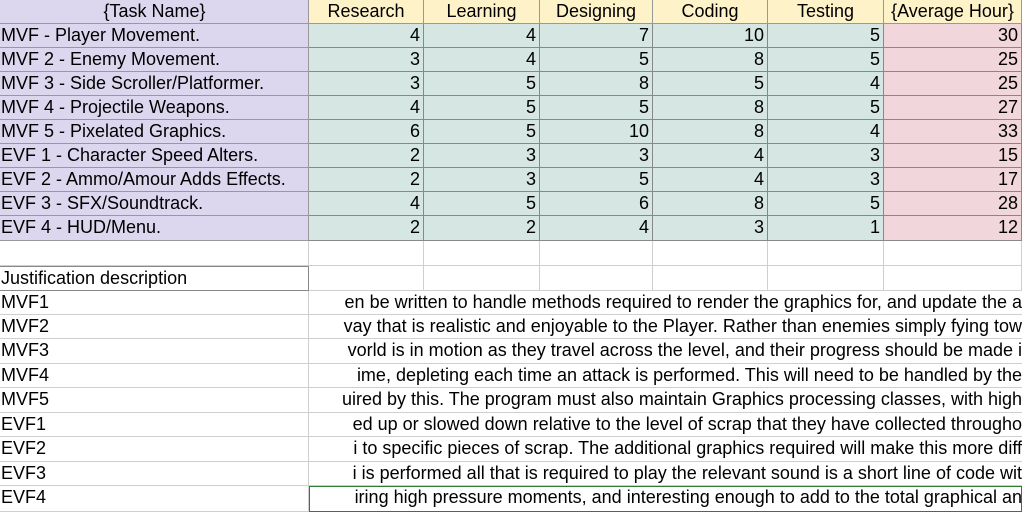 This screenshot has width=1022, height=512. Describe the element at coordinates (953, 180) in the screenshot. I see `average-hour-cell: 17` at that location.